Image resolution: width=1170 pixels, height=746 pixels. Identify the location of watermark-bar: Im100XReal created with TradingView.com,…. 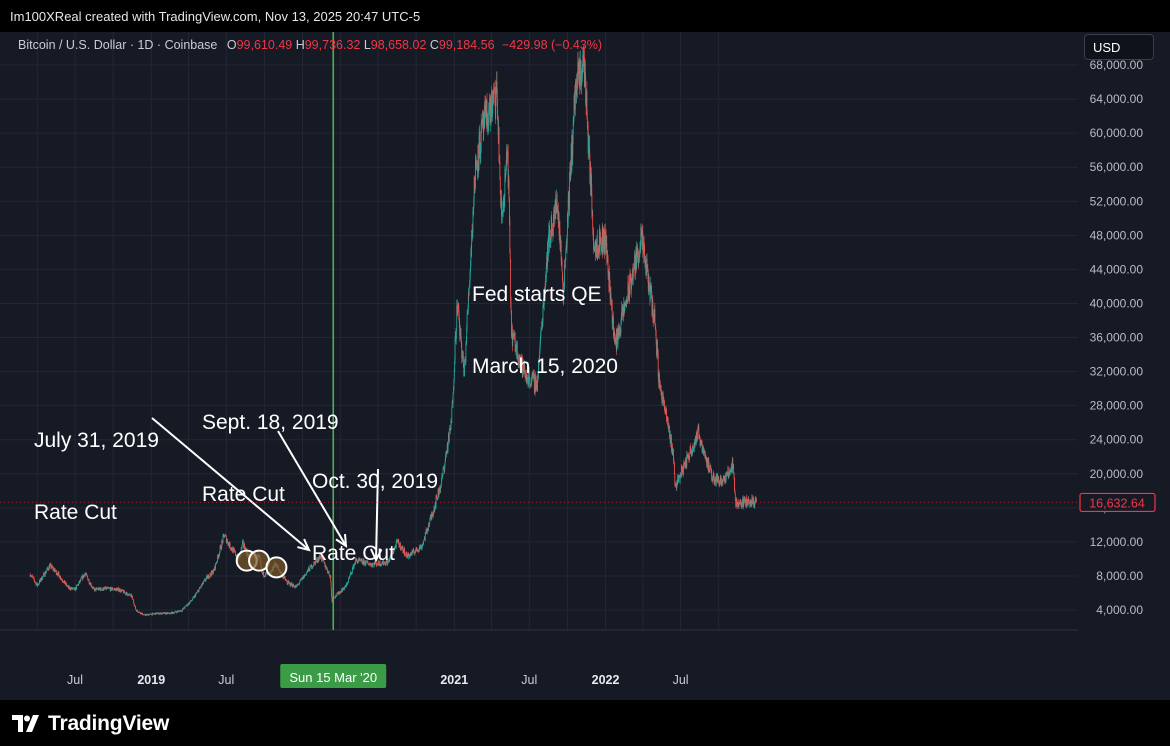
(585, 16).